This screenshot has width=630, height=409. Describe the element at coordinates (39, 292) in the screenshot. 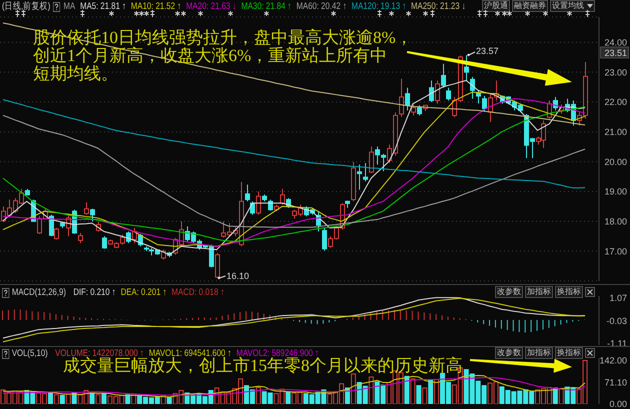

I see `chart-title: MACD(12,26,9)` at that location.